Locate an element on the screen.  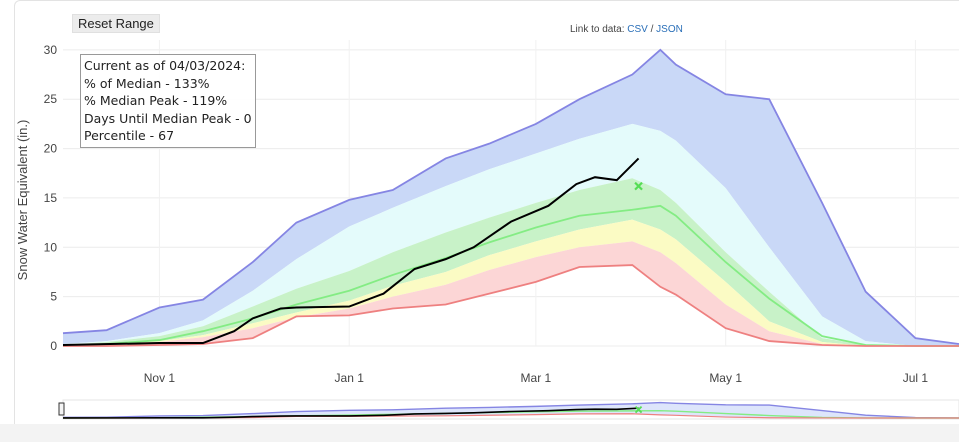
x-tick-label: May 1 is located at coordinates (725, 378).